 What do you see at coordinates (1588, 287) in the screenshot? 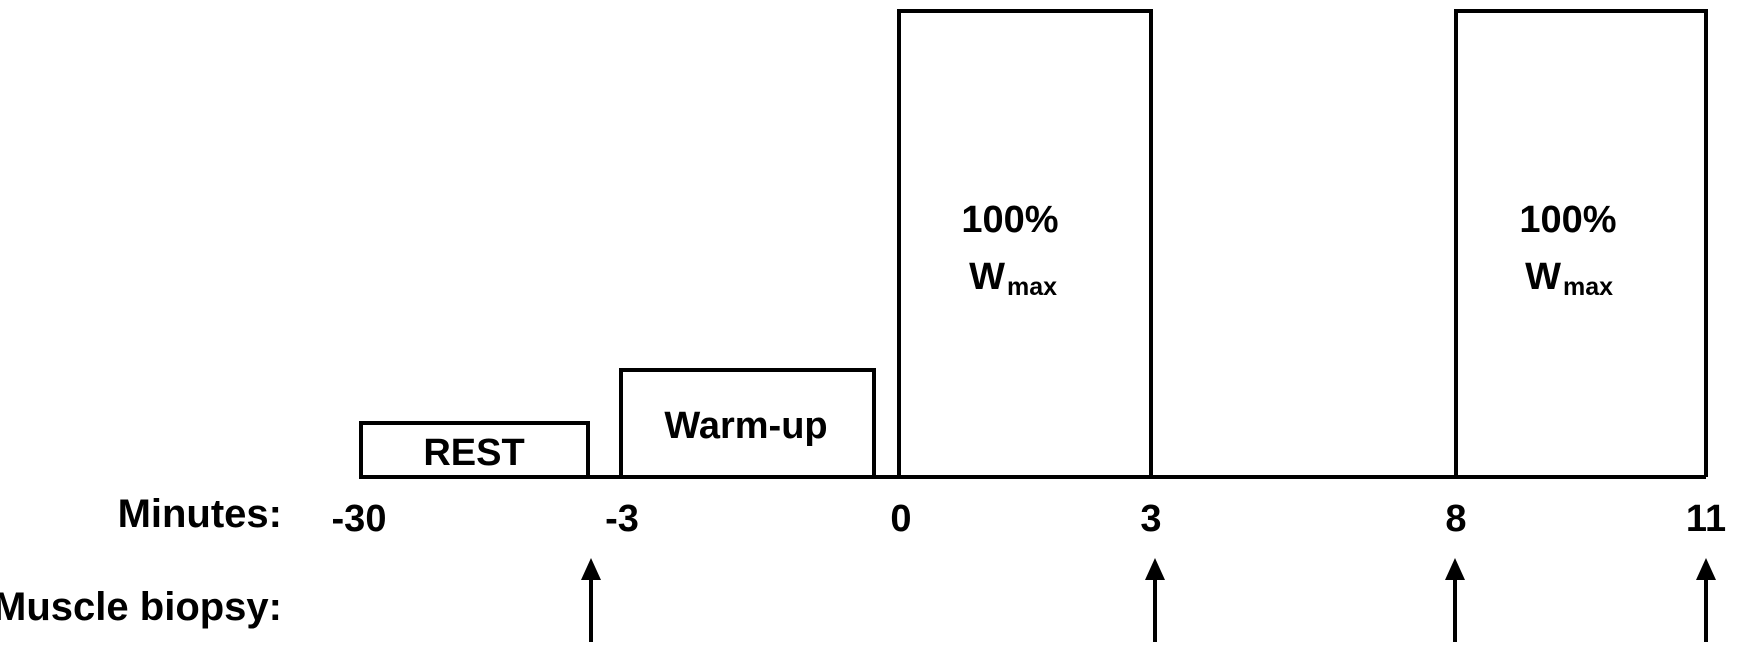
I see `wmax-bout-2-subscript: max` at bounding box center [1588, 287].